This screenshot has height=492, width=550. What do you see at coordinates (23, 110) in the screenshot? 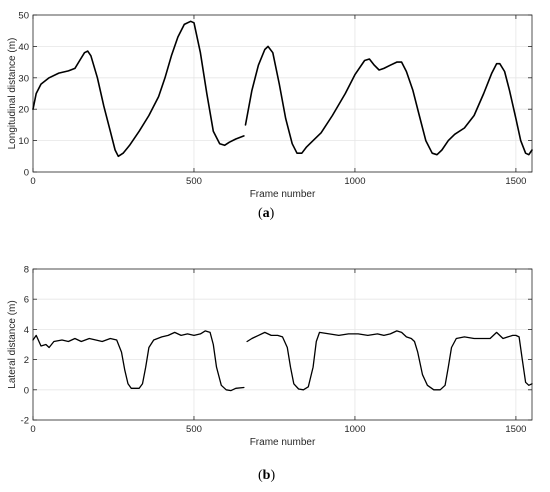
I see `y-tick-label: 20` at bounding box center [23, 110].